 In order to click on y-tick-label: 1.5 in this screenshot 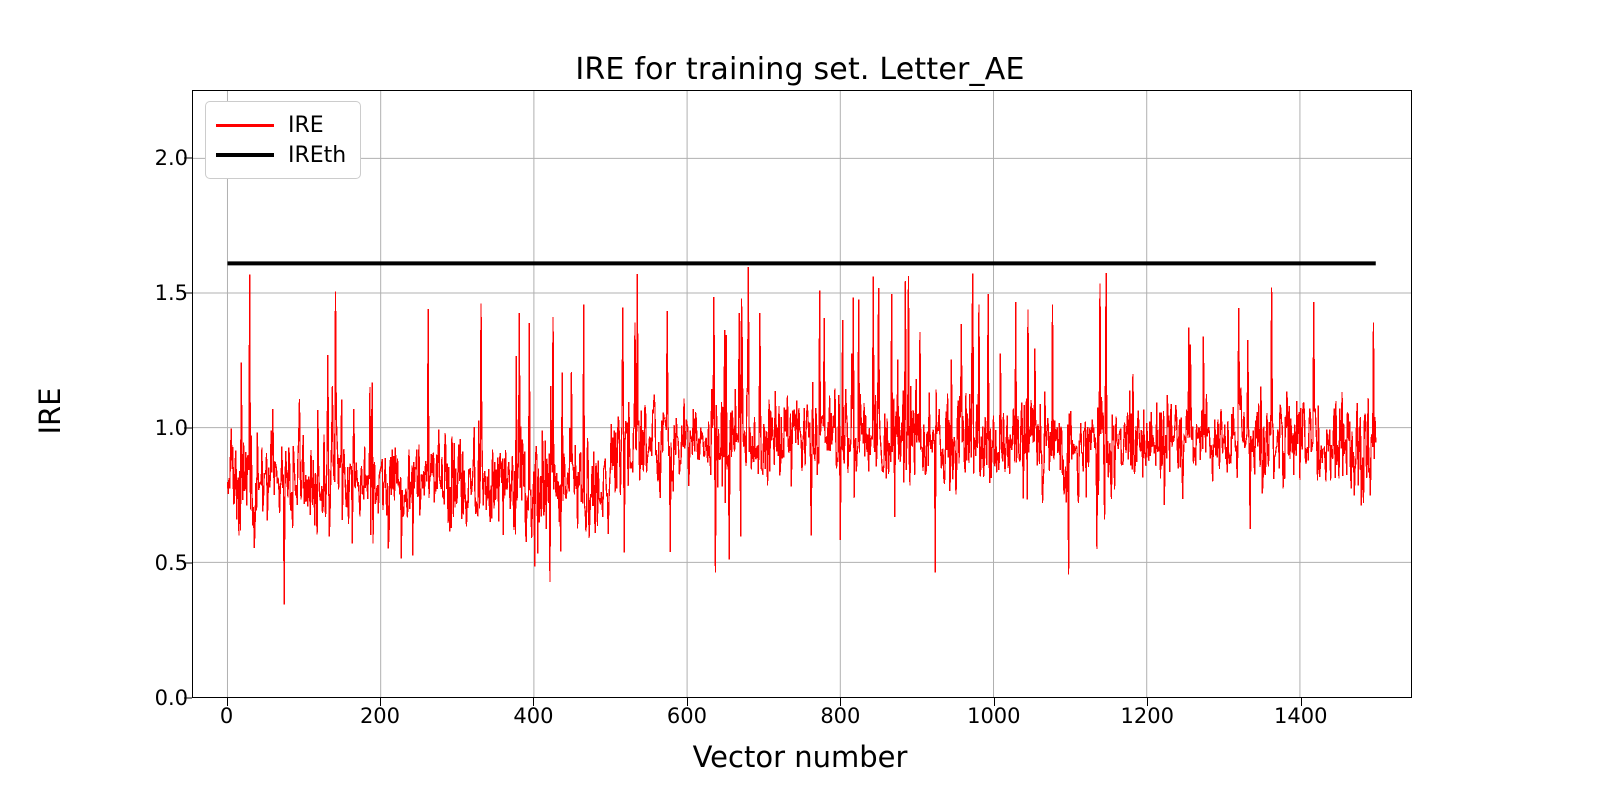, I will do `click(171, 292)`.